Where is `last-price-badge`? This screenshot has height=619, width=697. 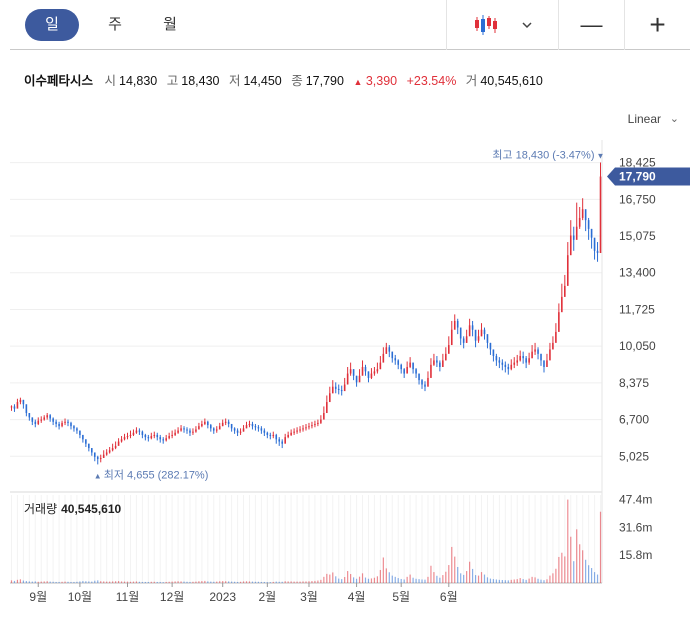 last-price-badge is located at coordinates (648, 176).